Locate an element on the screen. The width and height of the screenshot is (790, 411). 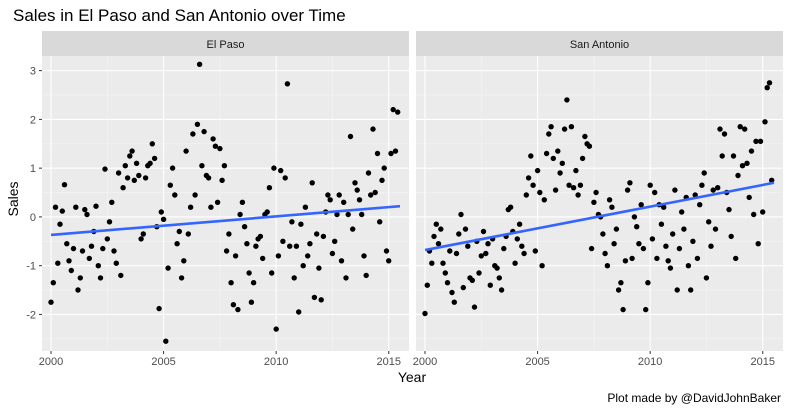
trend-line is located at coordinates (599, 216).